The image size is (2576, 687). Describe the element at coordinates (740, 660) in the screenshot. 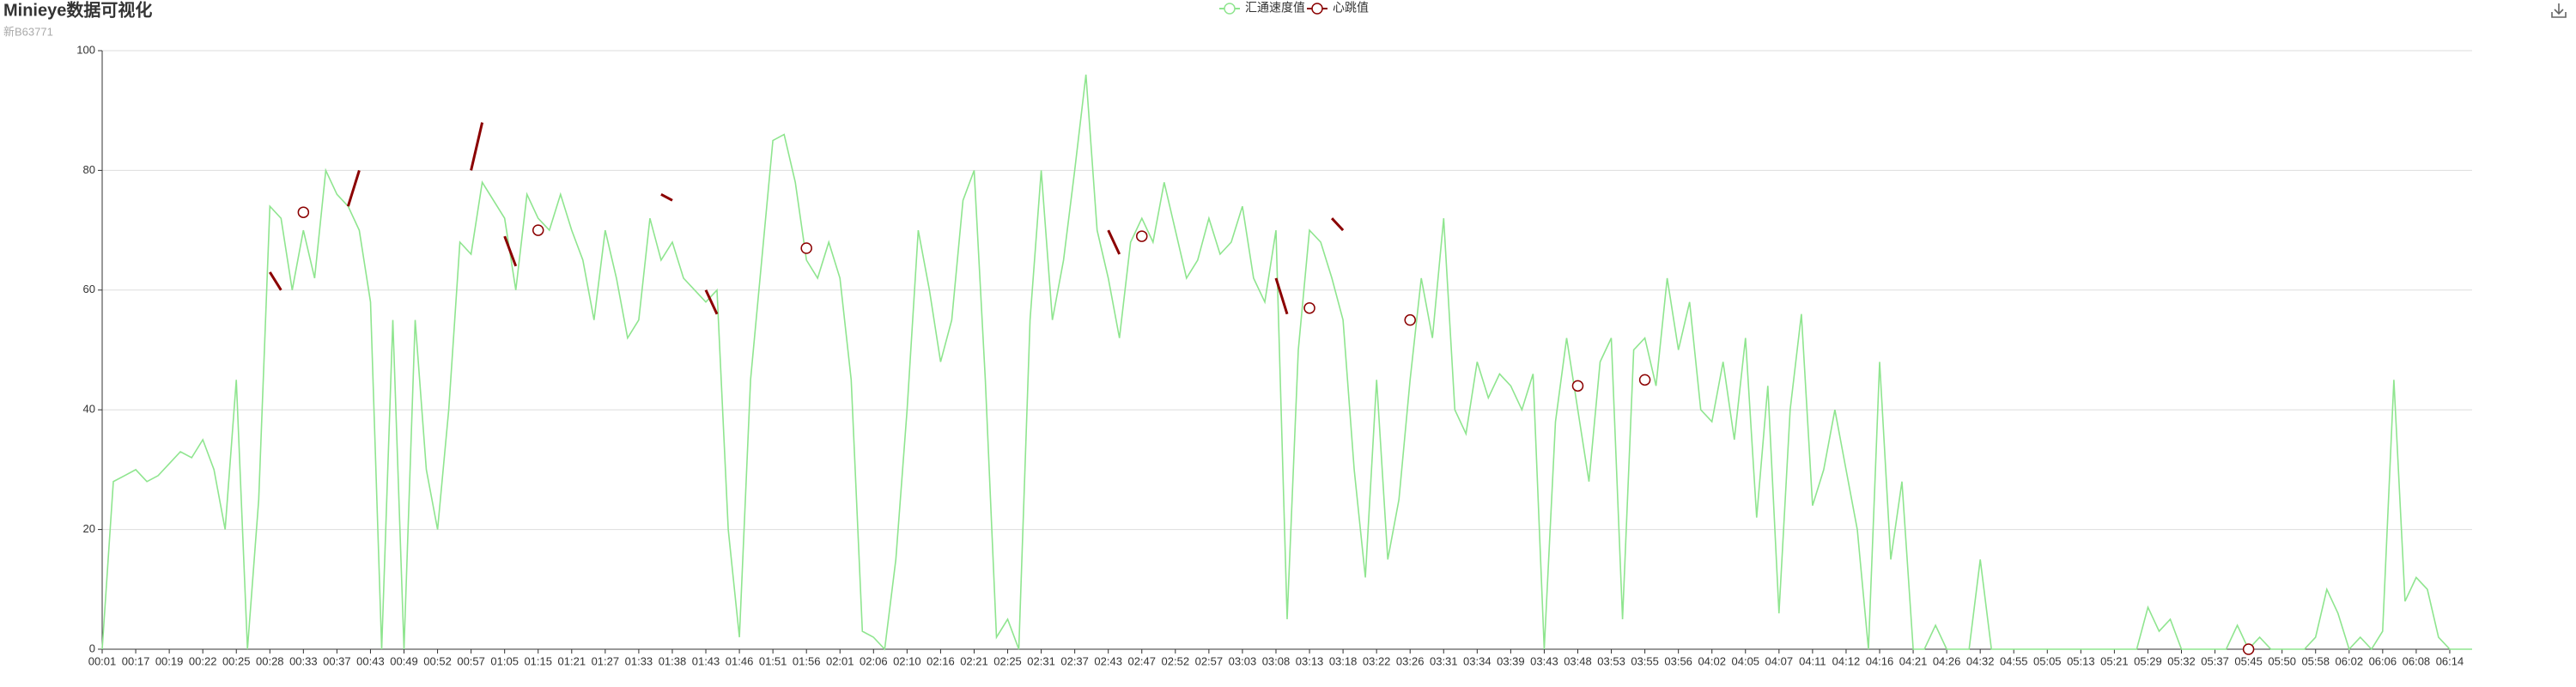

I see `x-tick-label: 01:46` at that location.